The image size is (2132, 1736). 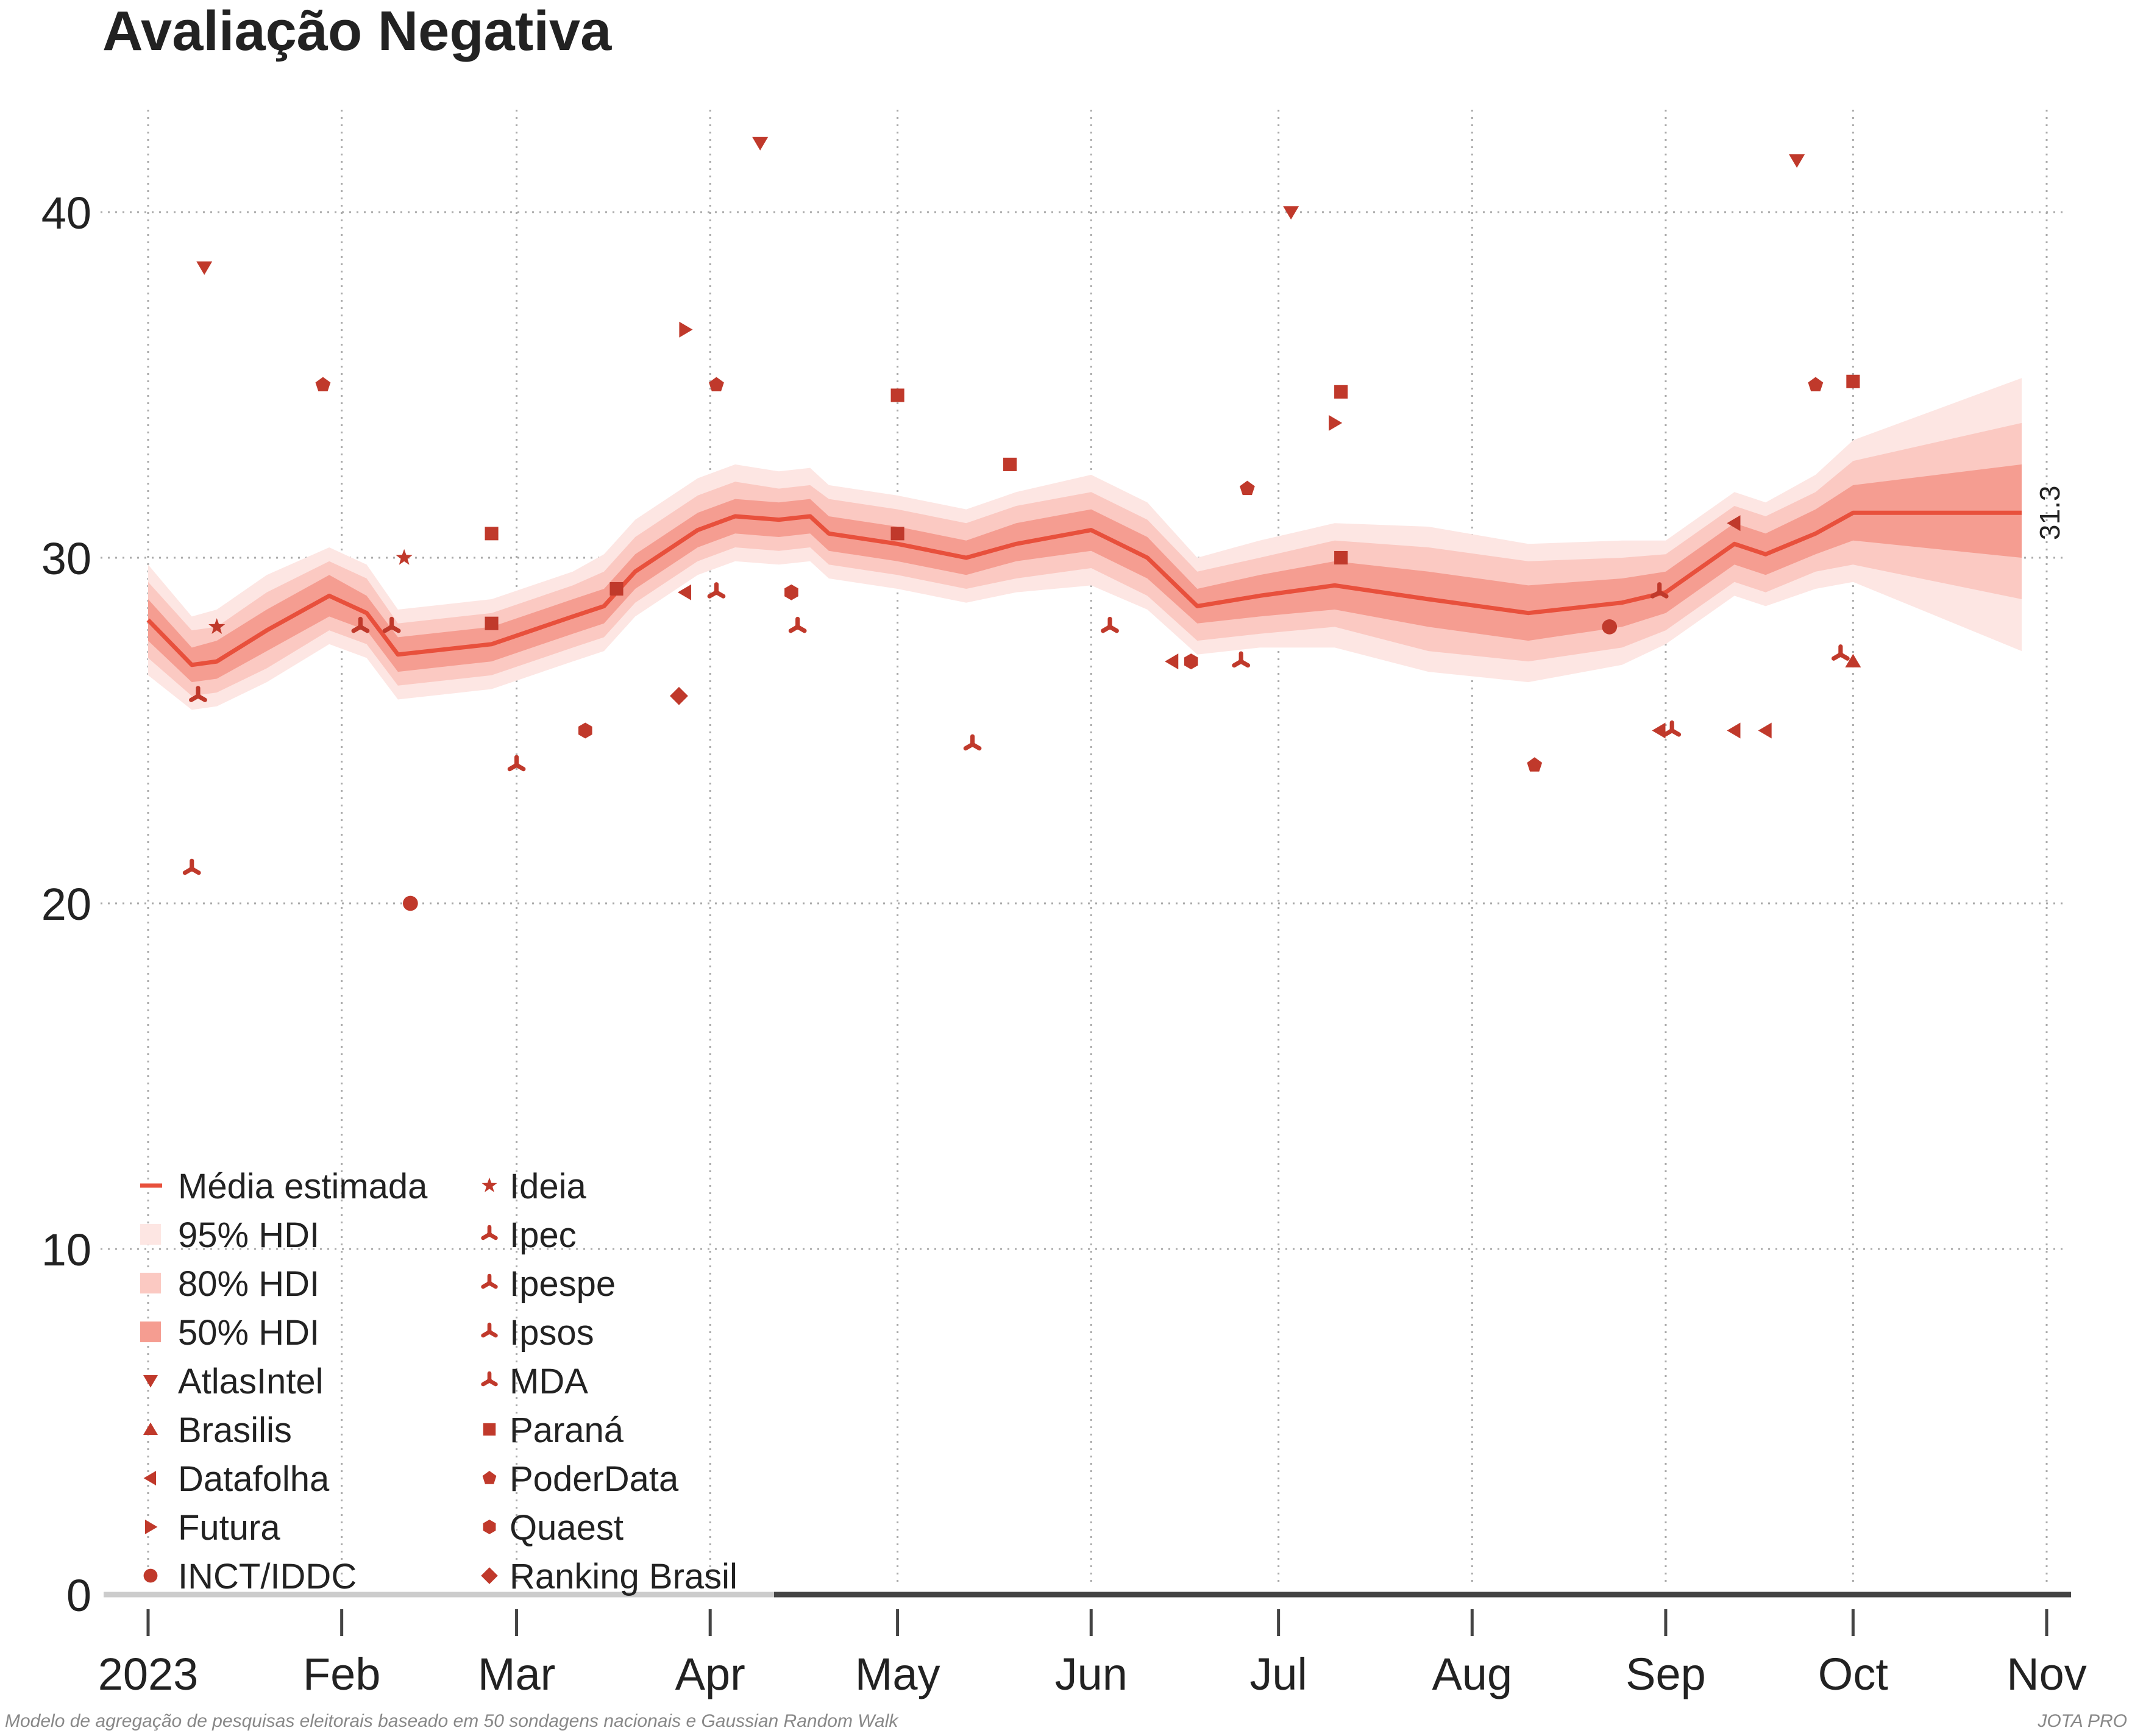 What do you see at coordinates (149, 1478) in the screenshot?
I see `legend-marker-datafolha` at bounding box center [149, 1478].